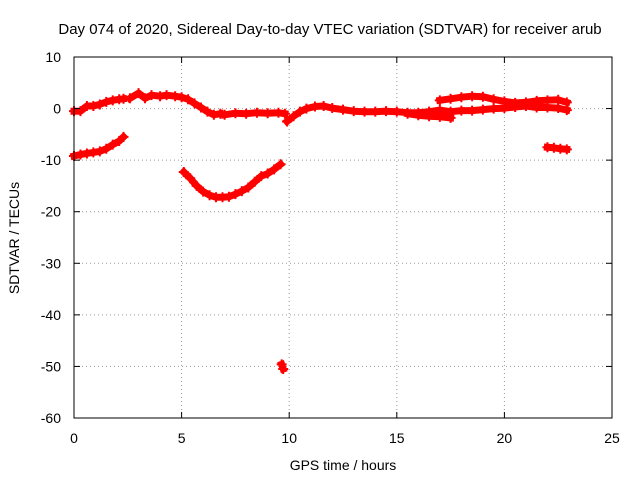  I want to click on y-tick-label: 0, so click(57, 109).